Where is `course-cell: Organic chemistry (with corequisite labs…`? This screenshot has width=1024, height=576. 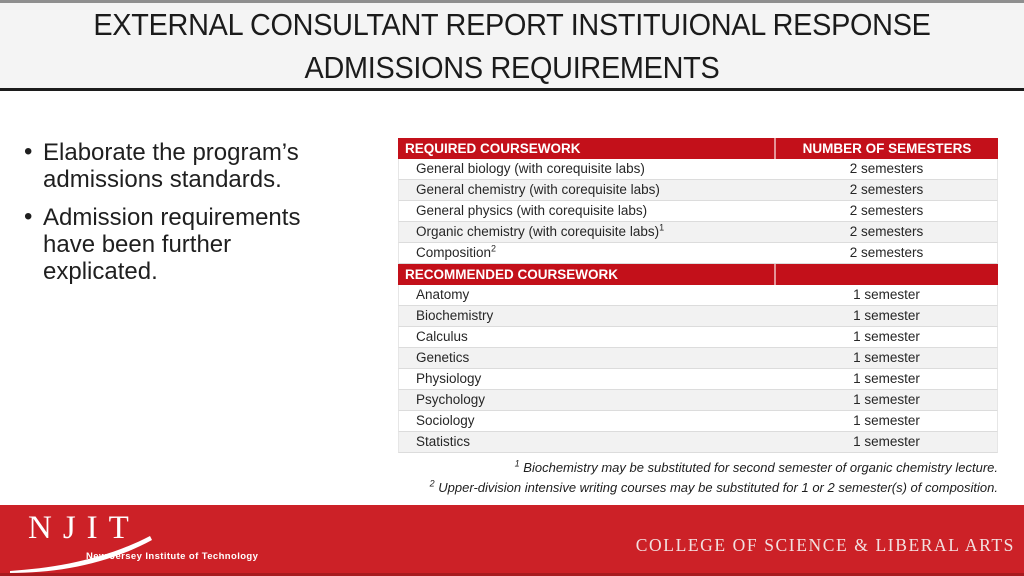
course-cell: Organic chemistry (with corequisite labs… is located at coordinates (540, 230).